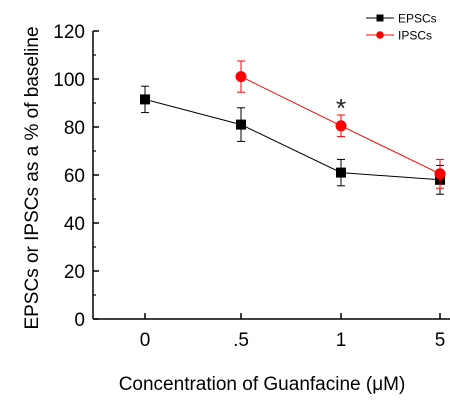 Image resolution: width=450 pixels, height=403 pixels. Describe the element at coordinates (74, 128) in the screenshot. I see `y-tick-label: 80` at that location.